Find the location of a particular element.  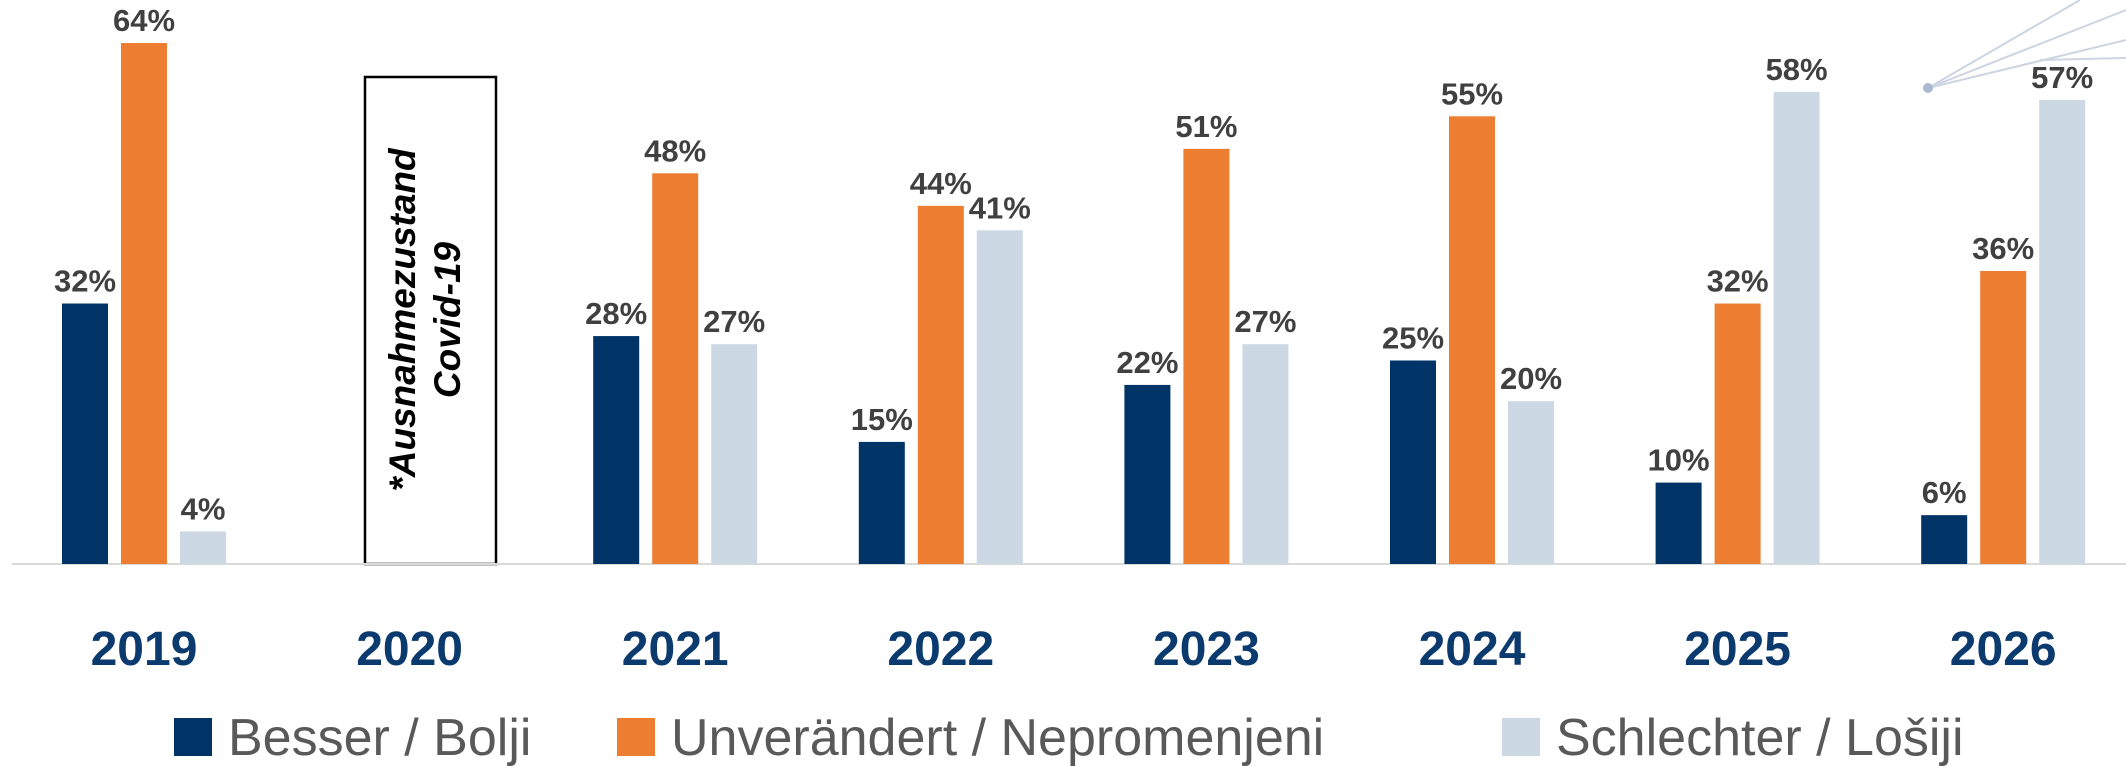

data-label: 25% is located at coordinates (1413, 338).